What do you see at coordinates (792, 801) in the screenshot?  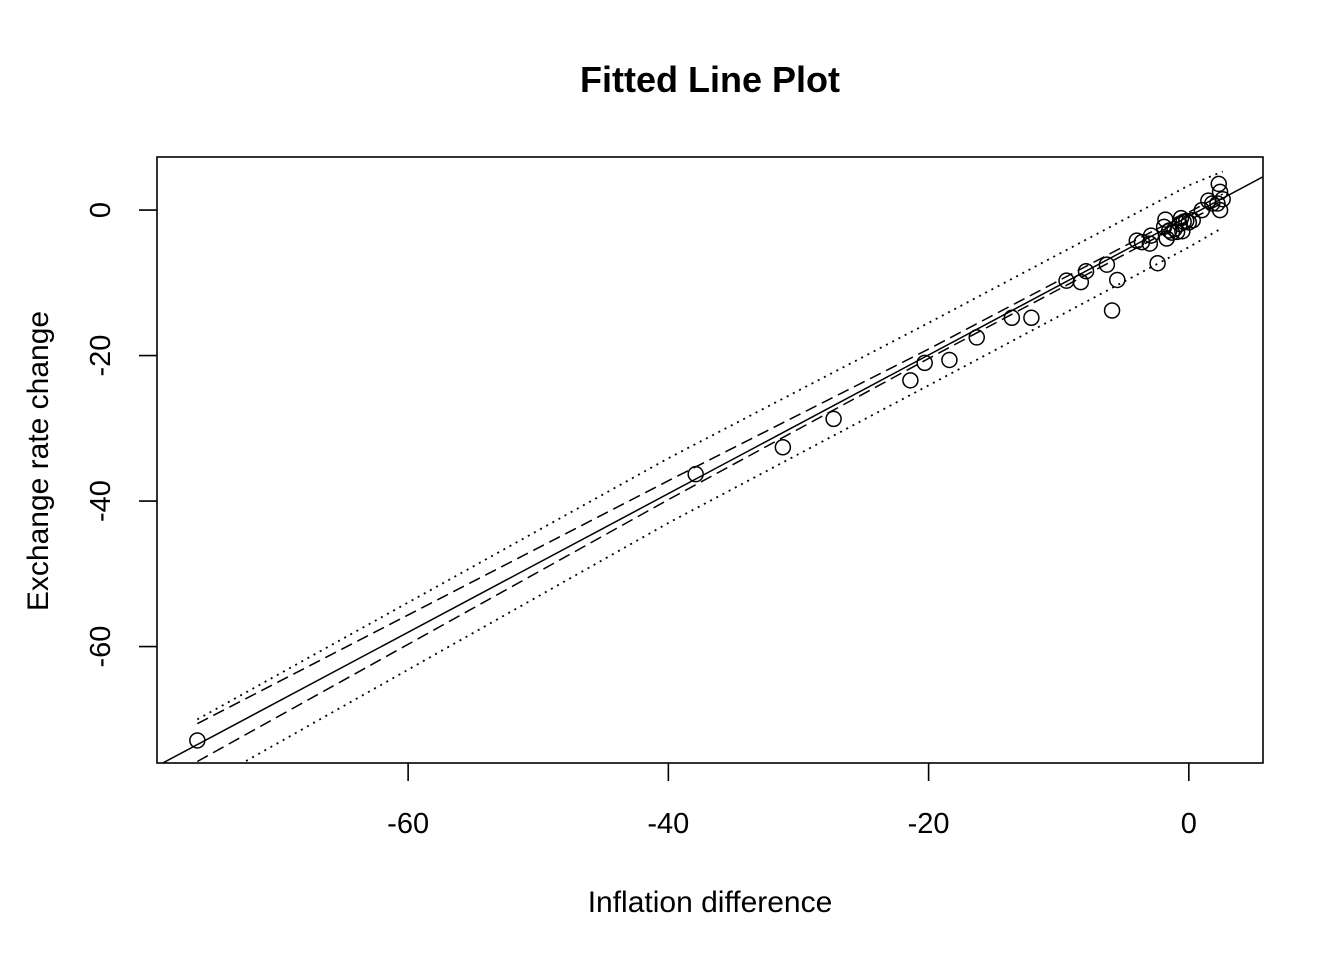 I see `x-axis: -60 -40 -20 0` at bounding box center [792, 801].